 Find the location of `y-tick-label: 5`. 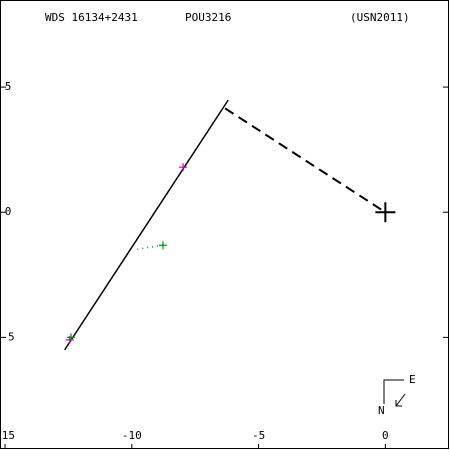

y-tick-label: 5 is located at coordinates (8, 86).